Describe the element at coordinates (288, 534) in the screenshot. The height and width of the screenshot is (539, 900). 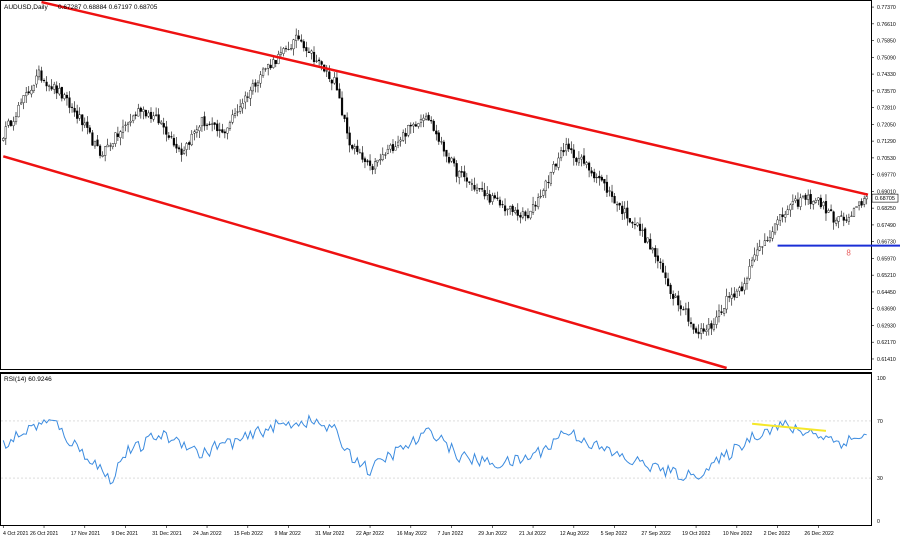
I see `time-tick-label: 9 Mar 2022` at that location.